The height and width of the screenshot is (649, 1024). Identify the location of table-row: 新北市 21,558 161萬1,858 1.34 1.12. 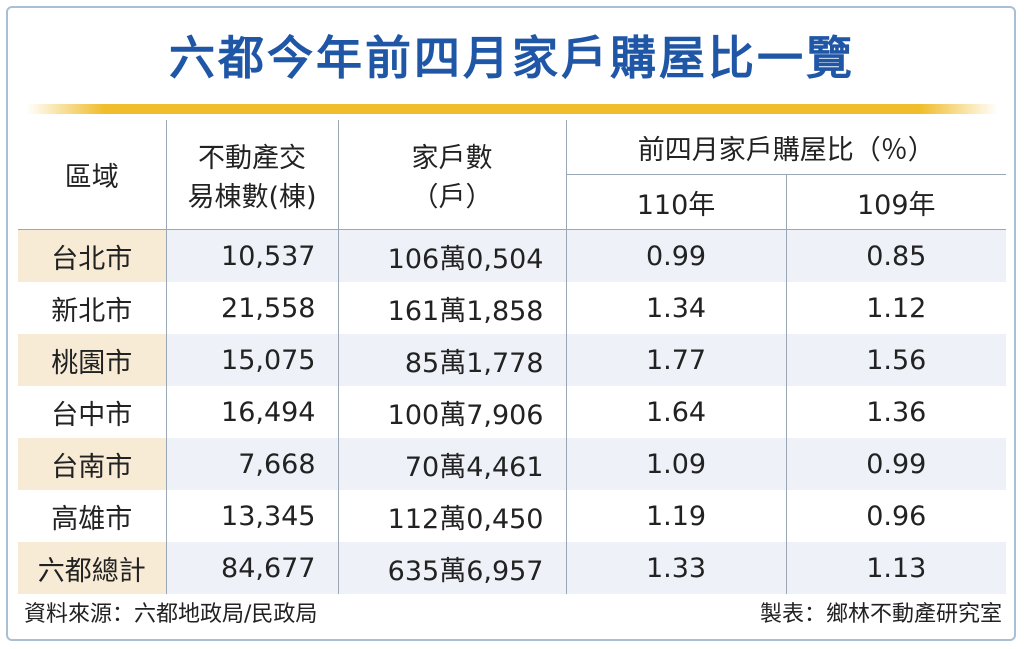
(512, 308).